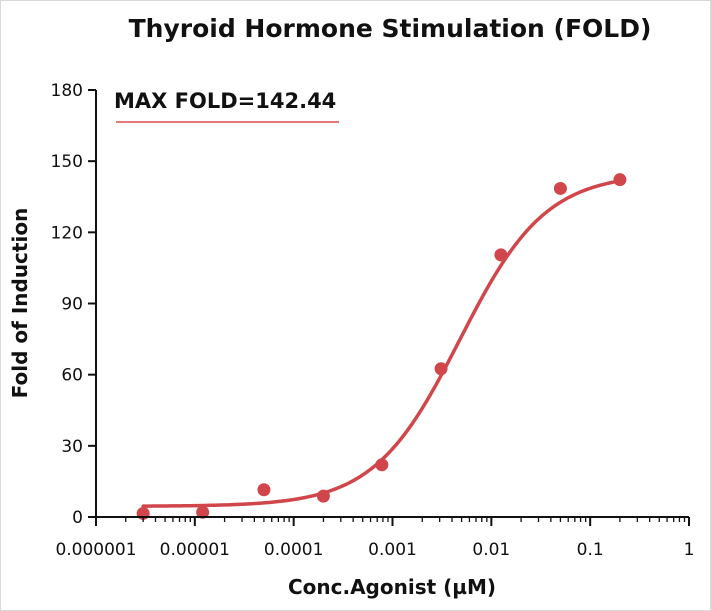  I want to click on y-tick-label: 120, so click(67, 233).